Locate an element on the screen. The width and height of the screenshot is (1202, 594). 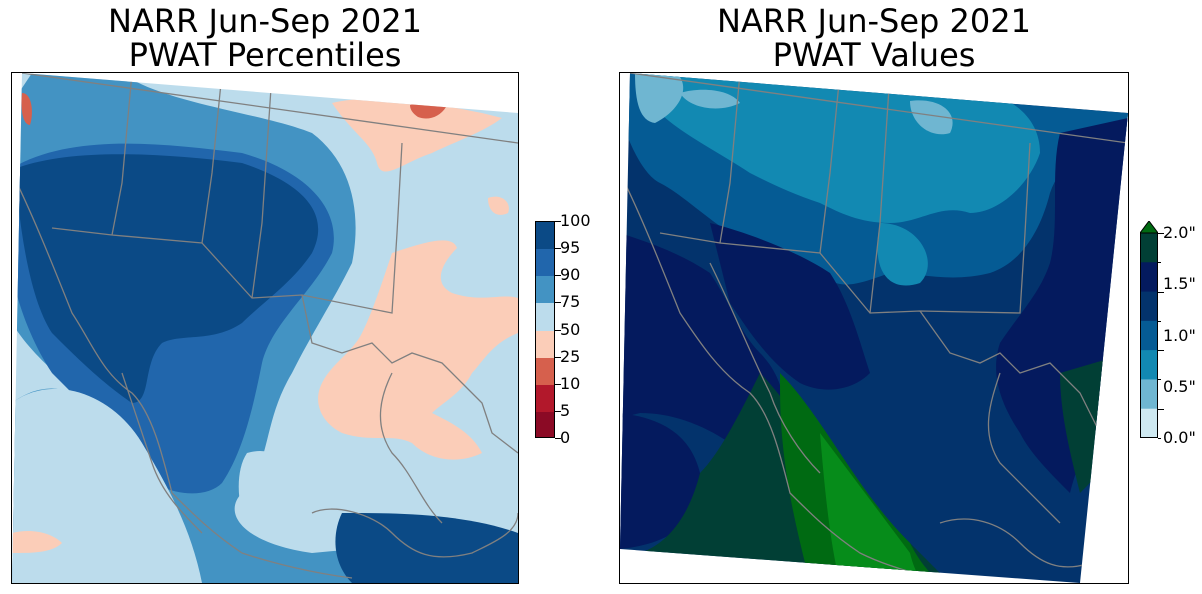
pct-region-25-50-plains is located at coordinates (418, 350).